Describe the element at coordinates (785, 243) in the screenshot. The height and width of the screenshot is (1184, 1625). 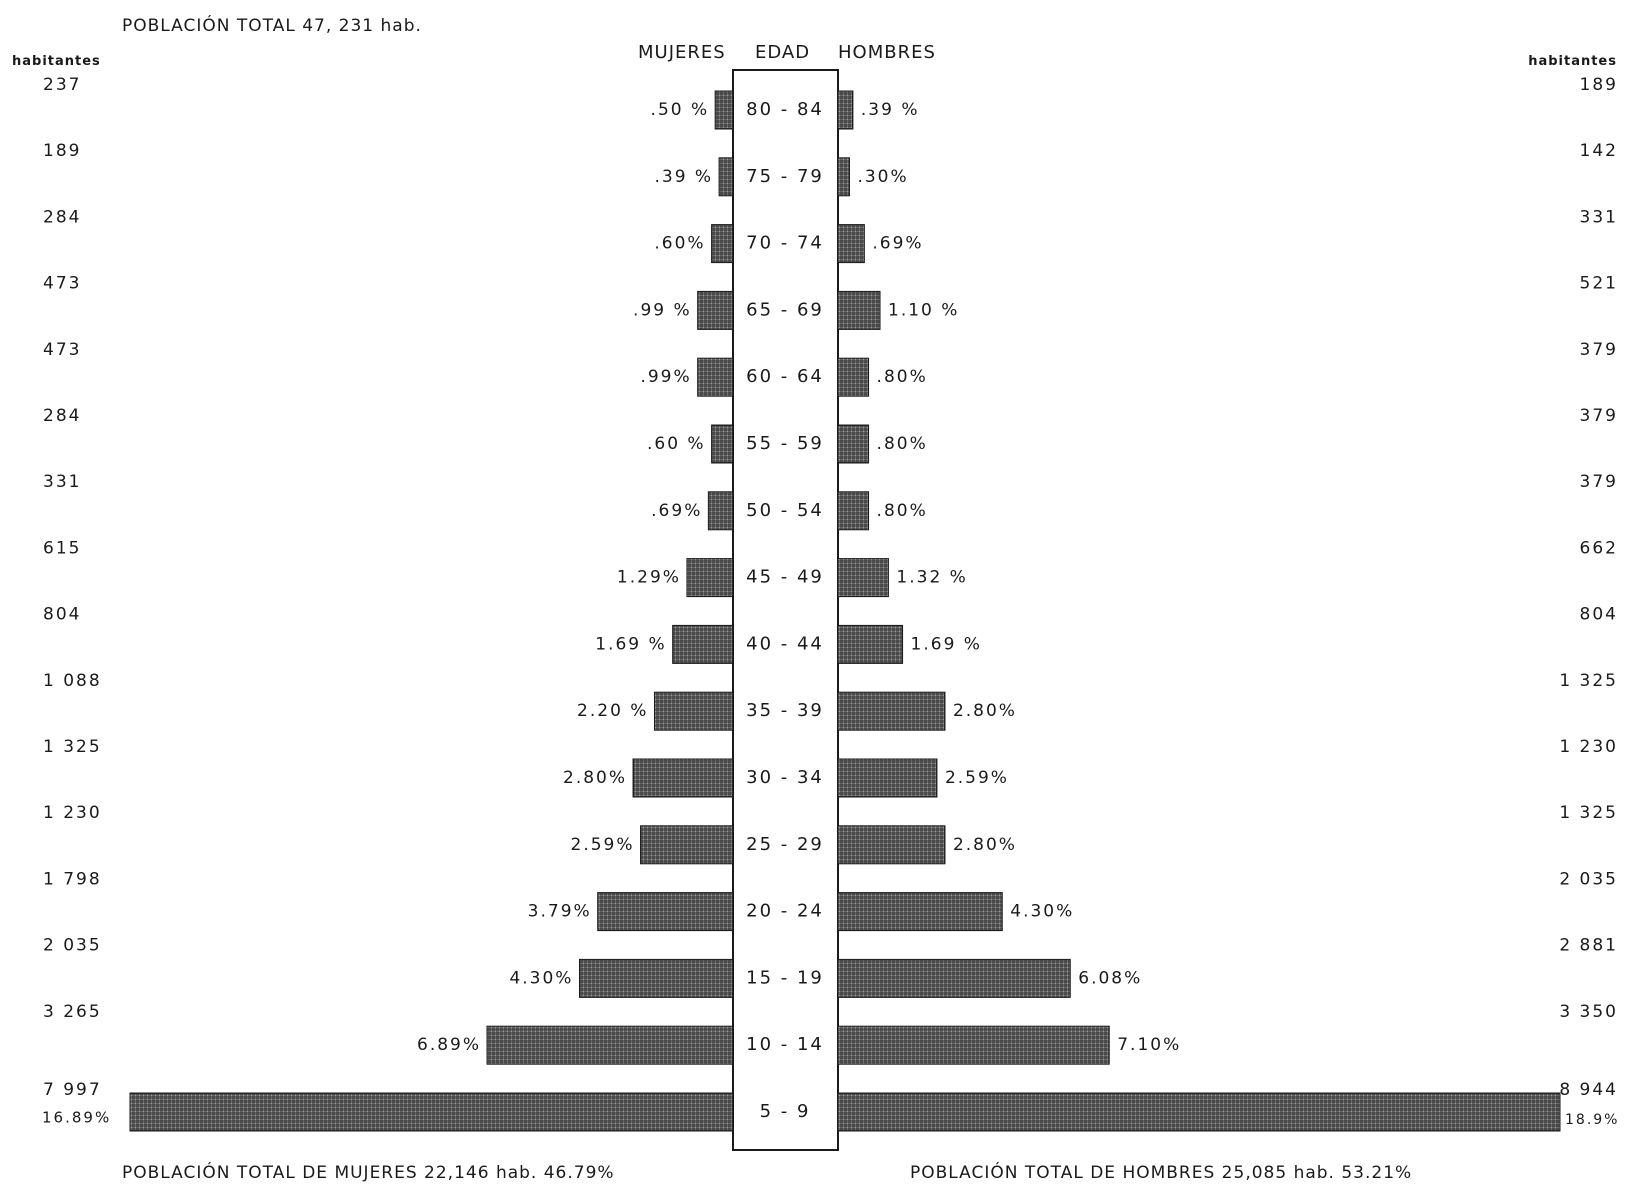
I see `age-group-label: 70 - 74` at that location.